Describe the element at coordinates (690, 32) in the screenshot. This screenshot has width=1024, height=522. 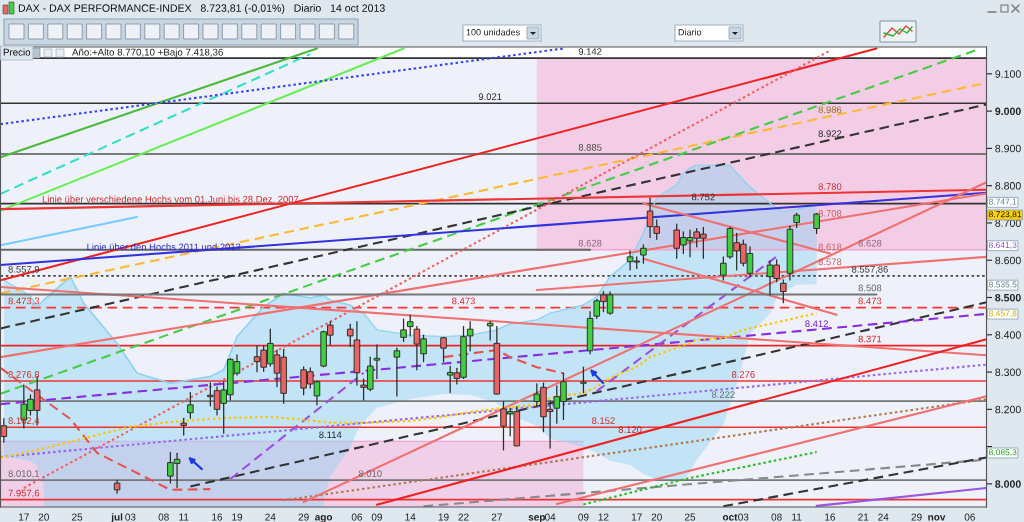
I see `text: Diario` at that location.